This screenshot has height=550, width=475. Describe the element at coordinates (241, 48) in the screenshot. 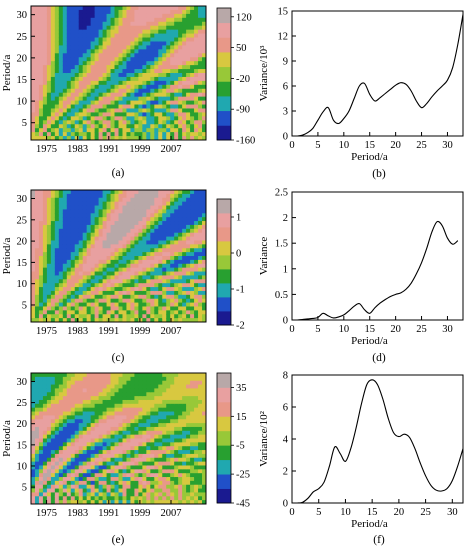

I see `colorbar-tick-label: 50` at that location.